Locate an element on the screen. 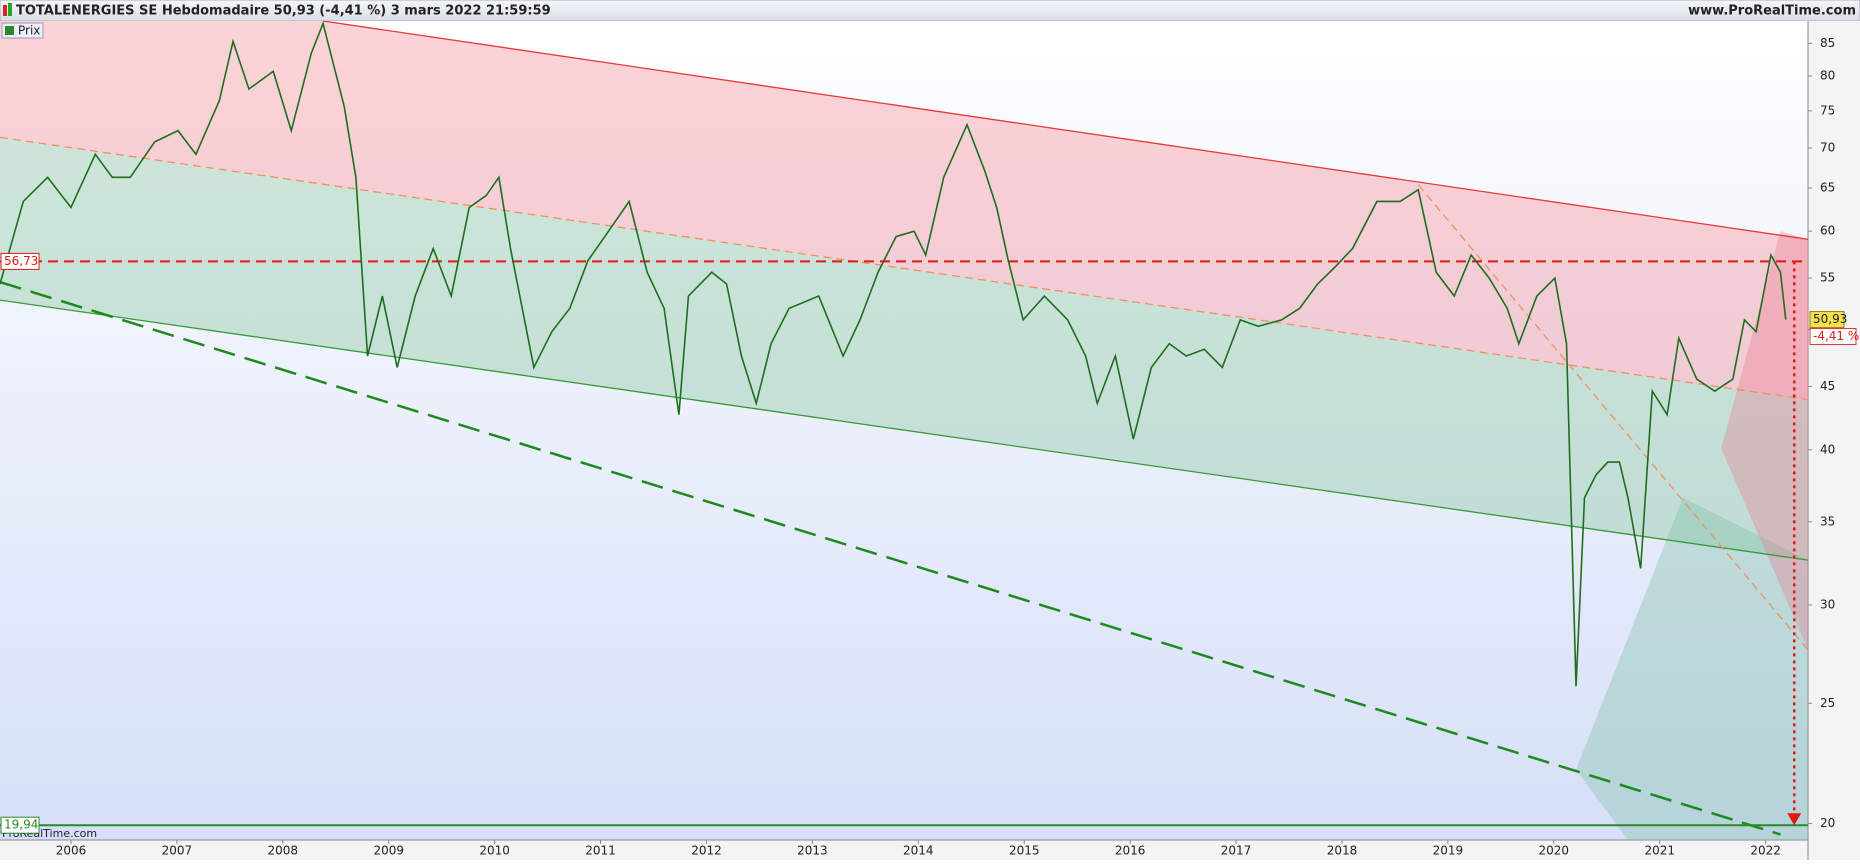 The image size is (1860, 864). x-tick-label: 2015 is located at coordinates (1024, 851).